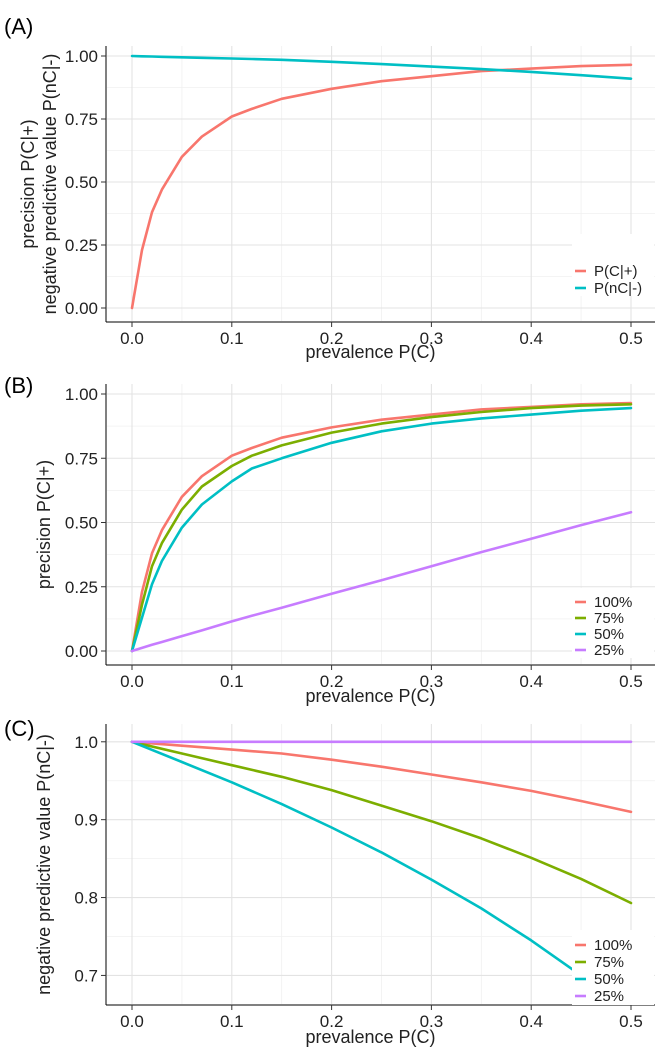 The image size is (667, 1057). What do you see at coordinates (86, 975) in the screenshot?
I see `y-tick-label: 0.7` at bounding box center [86, 975].